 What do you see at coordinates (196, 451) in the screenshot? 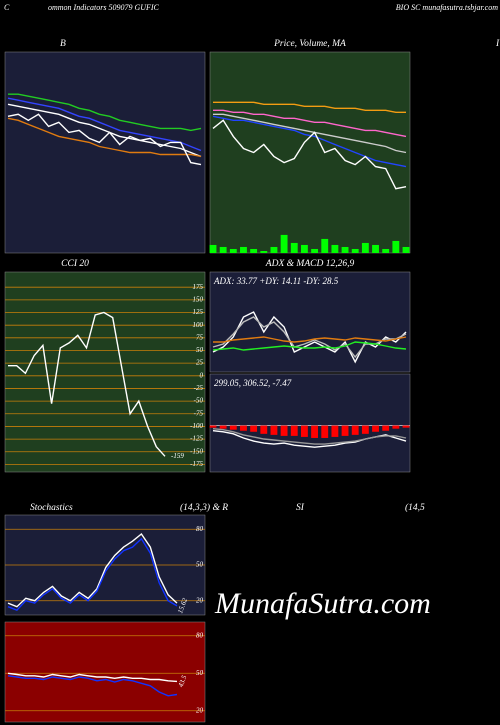
I see `y-tick-label: -150` at bounding box center [196, 451].